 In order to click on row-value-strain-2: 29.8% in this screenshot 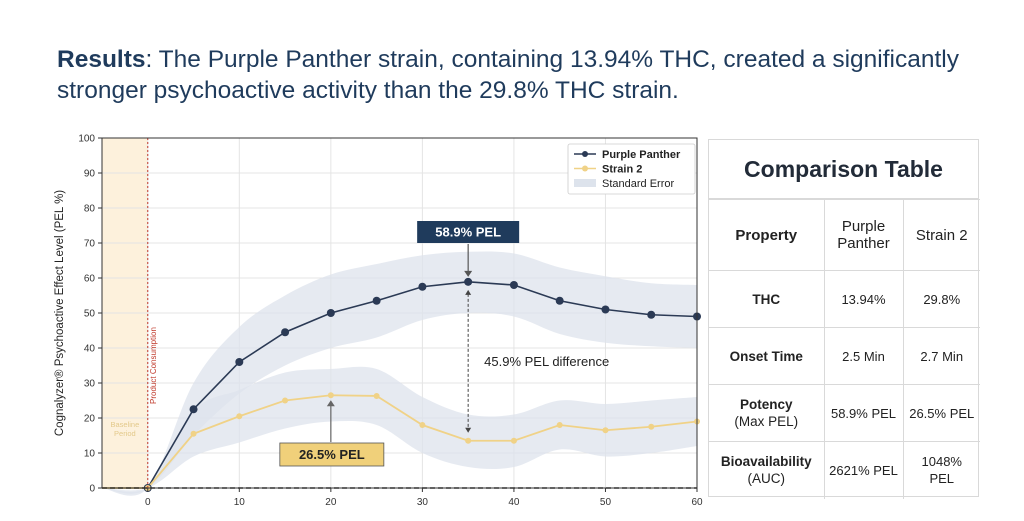, I will do `click(941, 299)`.